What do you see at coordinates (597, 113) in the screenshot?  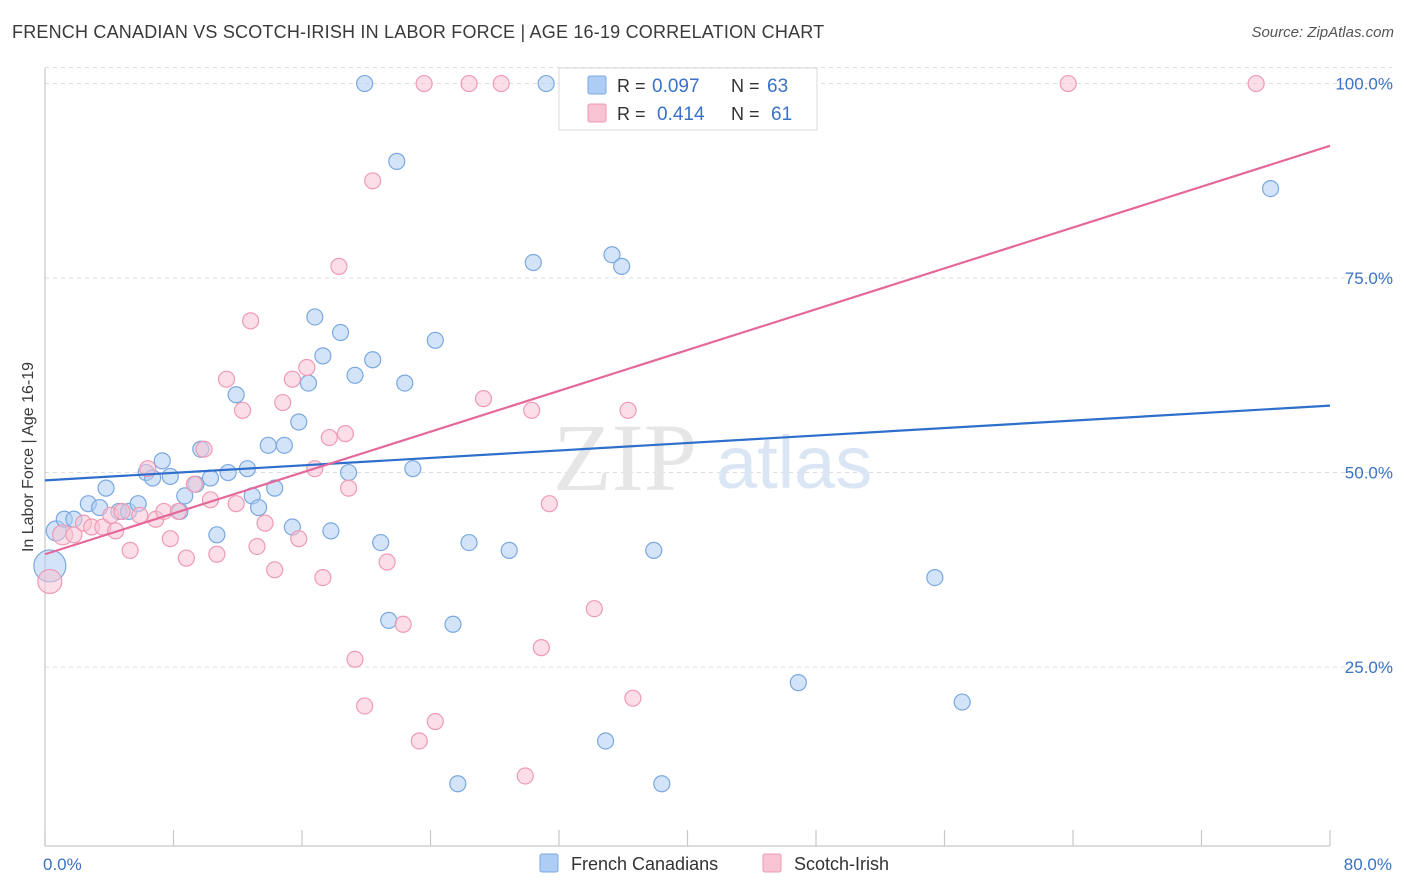 I see `legend-swatch-pink` at bounding box center [597, 113].